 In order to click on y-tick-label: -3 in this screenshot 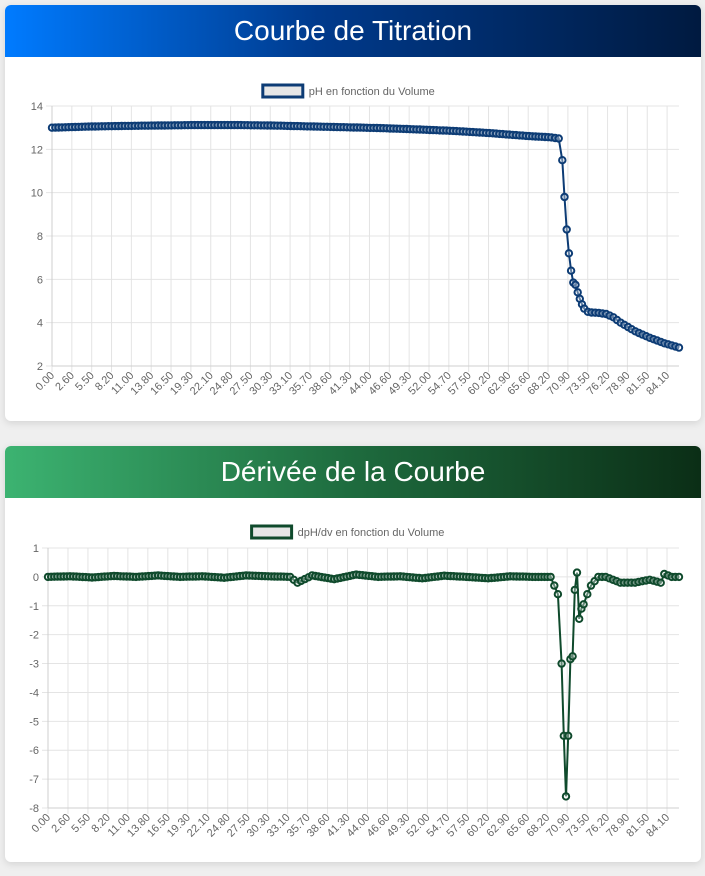, I will do `click(34, 665)`.